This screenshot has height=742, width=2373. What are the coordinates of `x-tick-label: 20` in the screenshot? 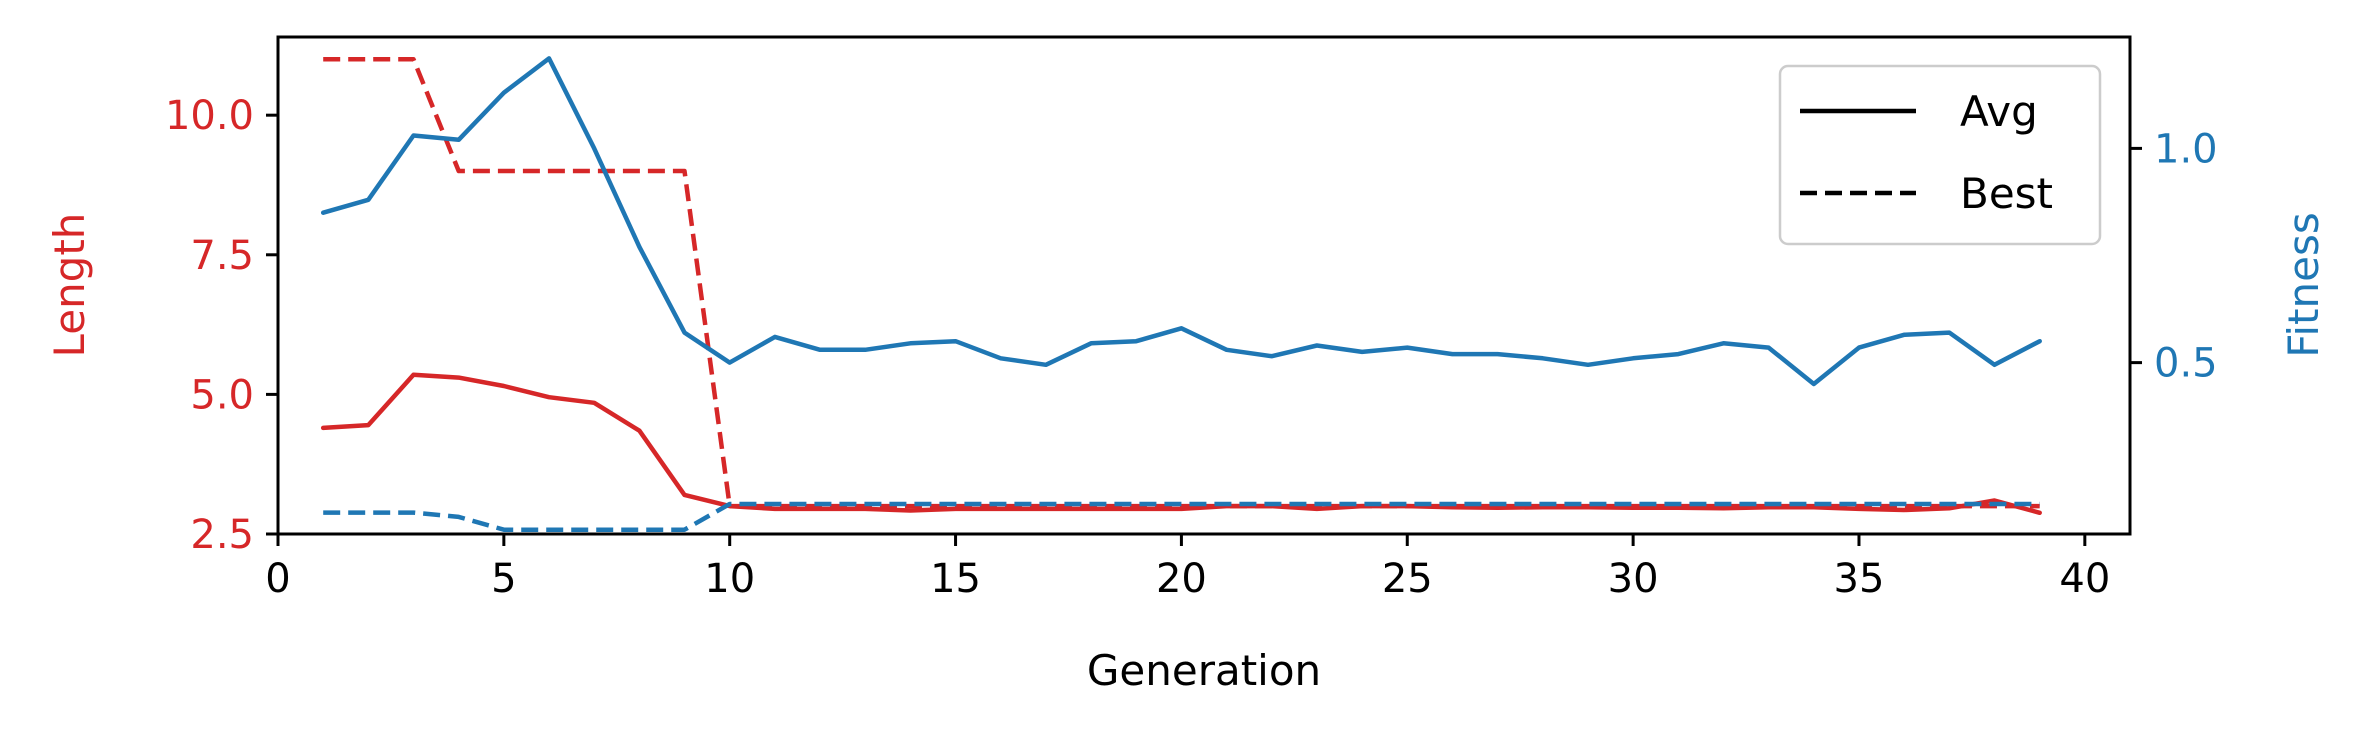 It's located at (1181, 579).